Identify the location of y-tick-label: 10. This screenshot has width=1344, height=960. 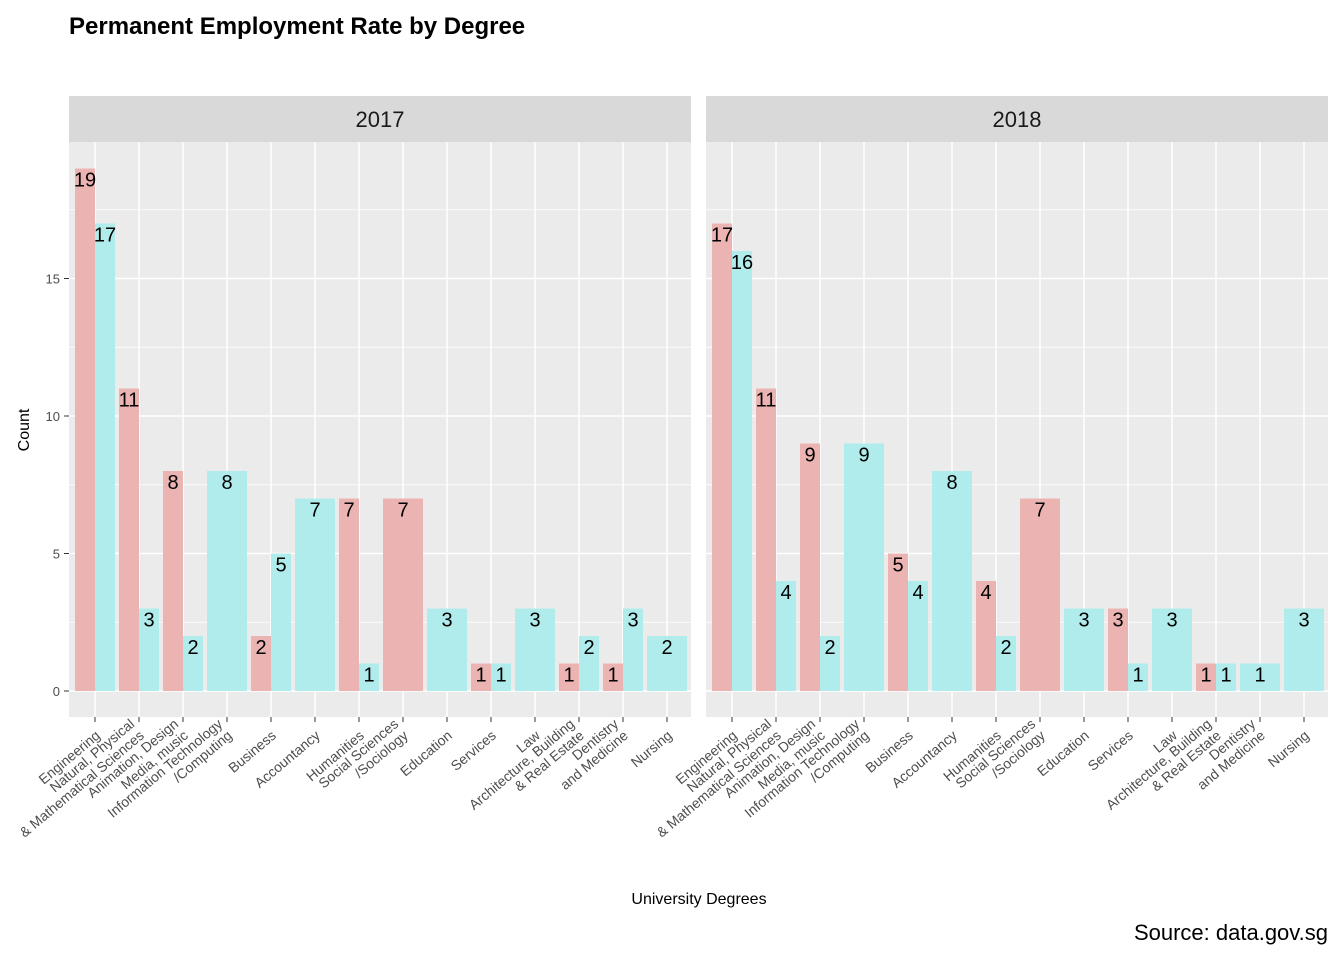
(53, 416).